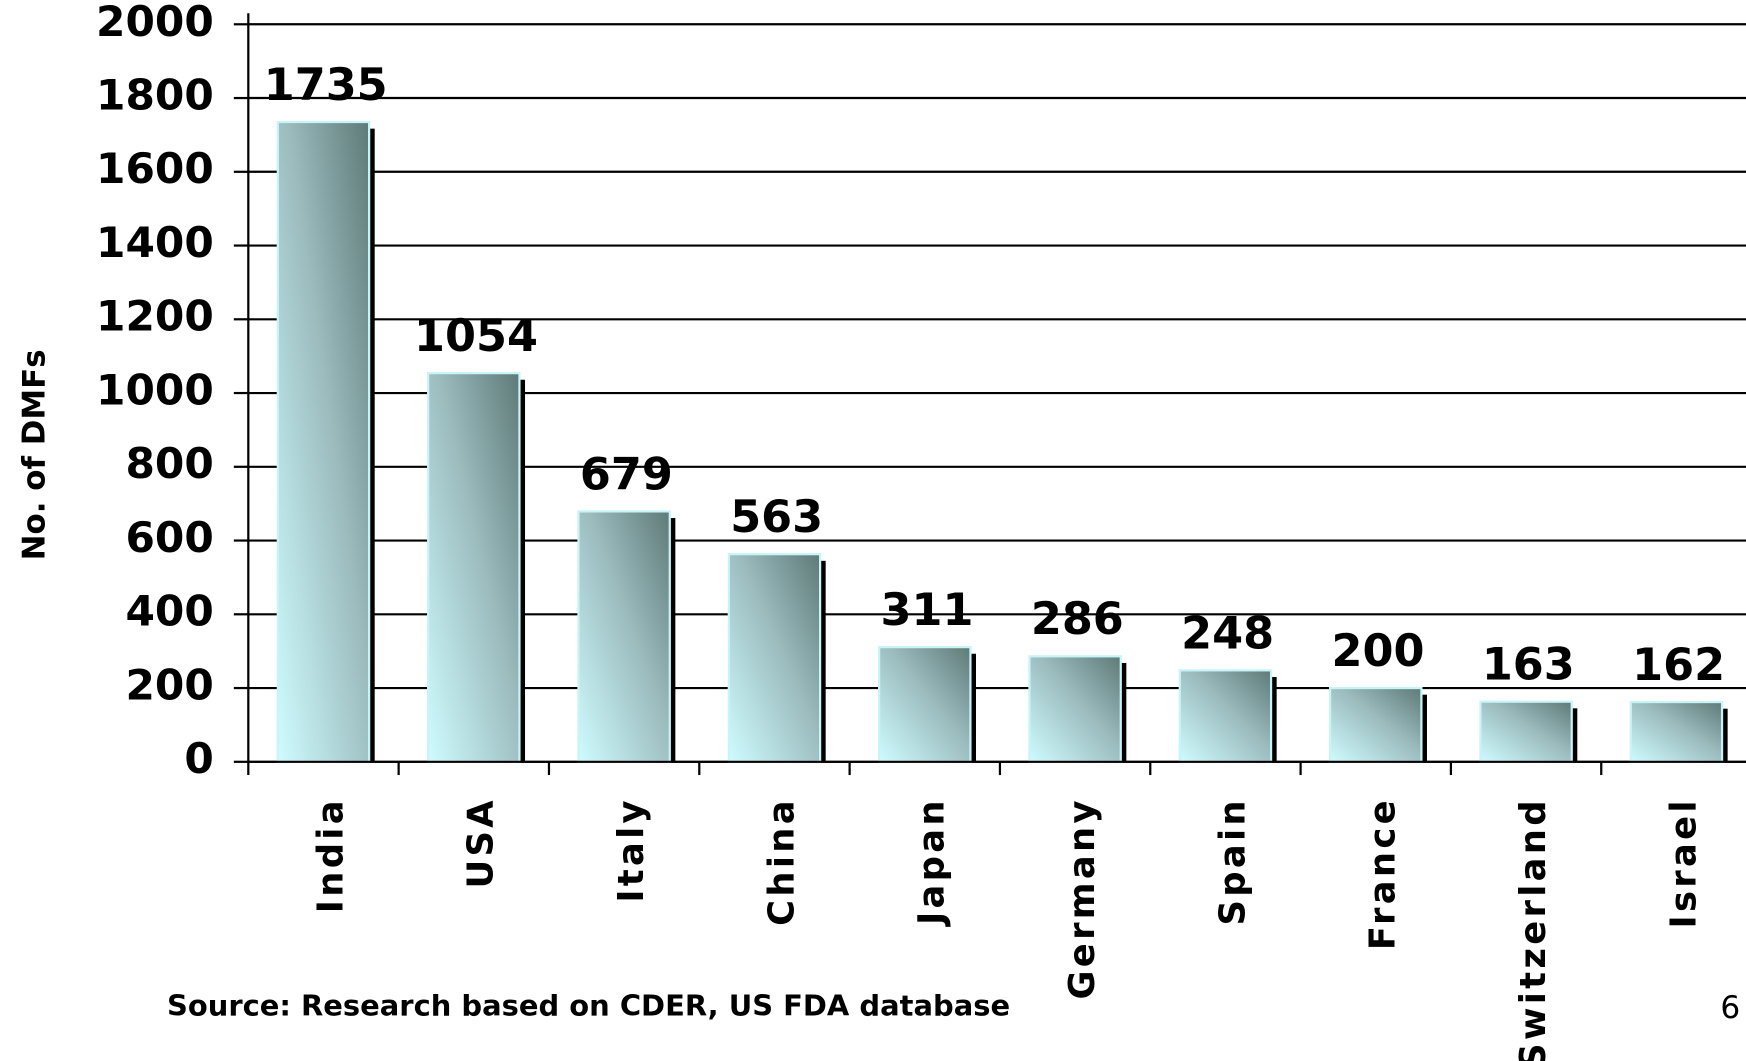  What do you see at coordinates (1678, 665) in the screenshot?
I see `data-label: 162` at bounding box center [1678, 665].